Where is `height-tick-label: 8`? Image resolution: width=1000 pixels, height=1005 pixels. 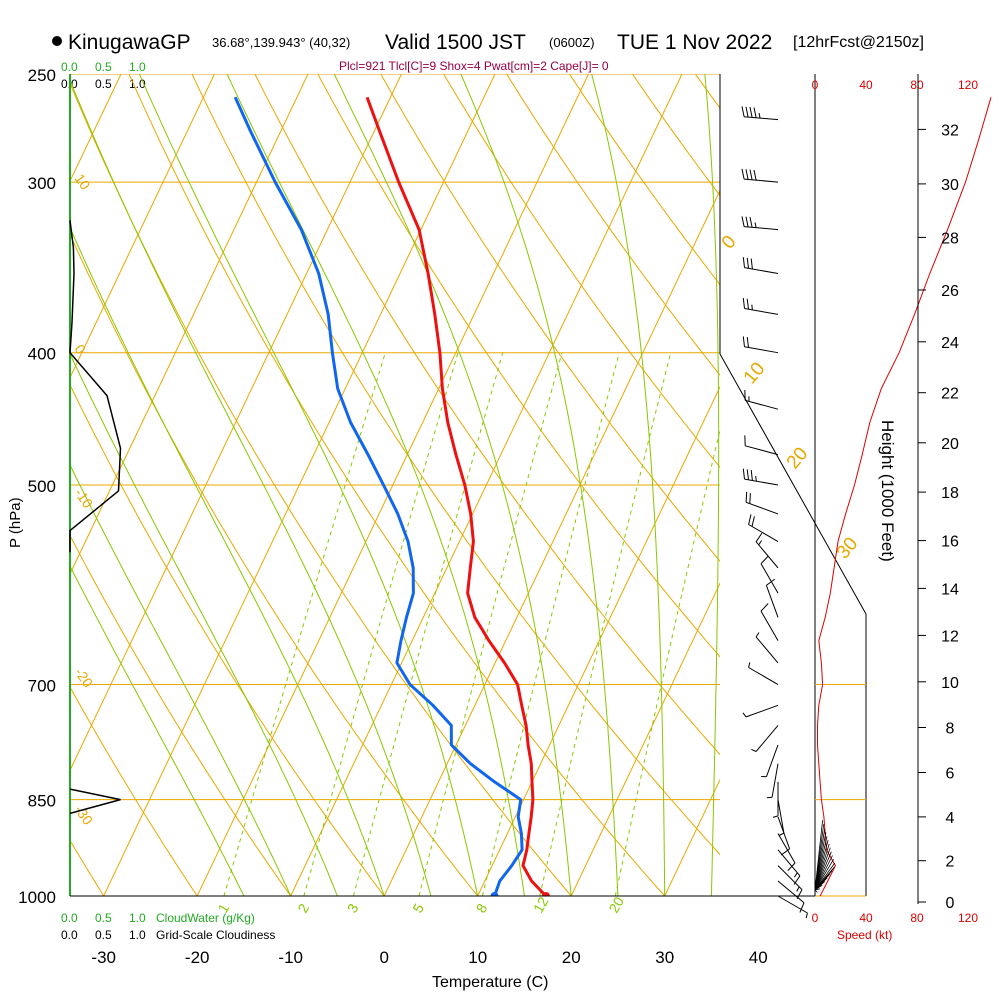 height-tick-label: 8 is located at coordinates (950, 729).